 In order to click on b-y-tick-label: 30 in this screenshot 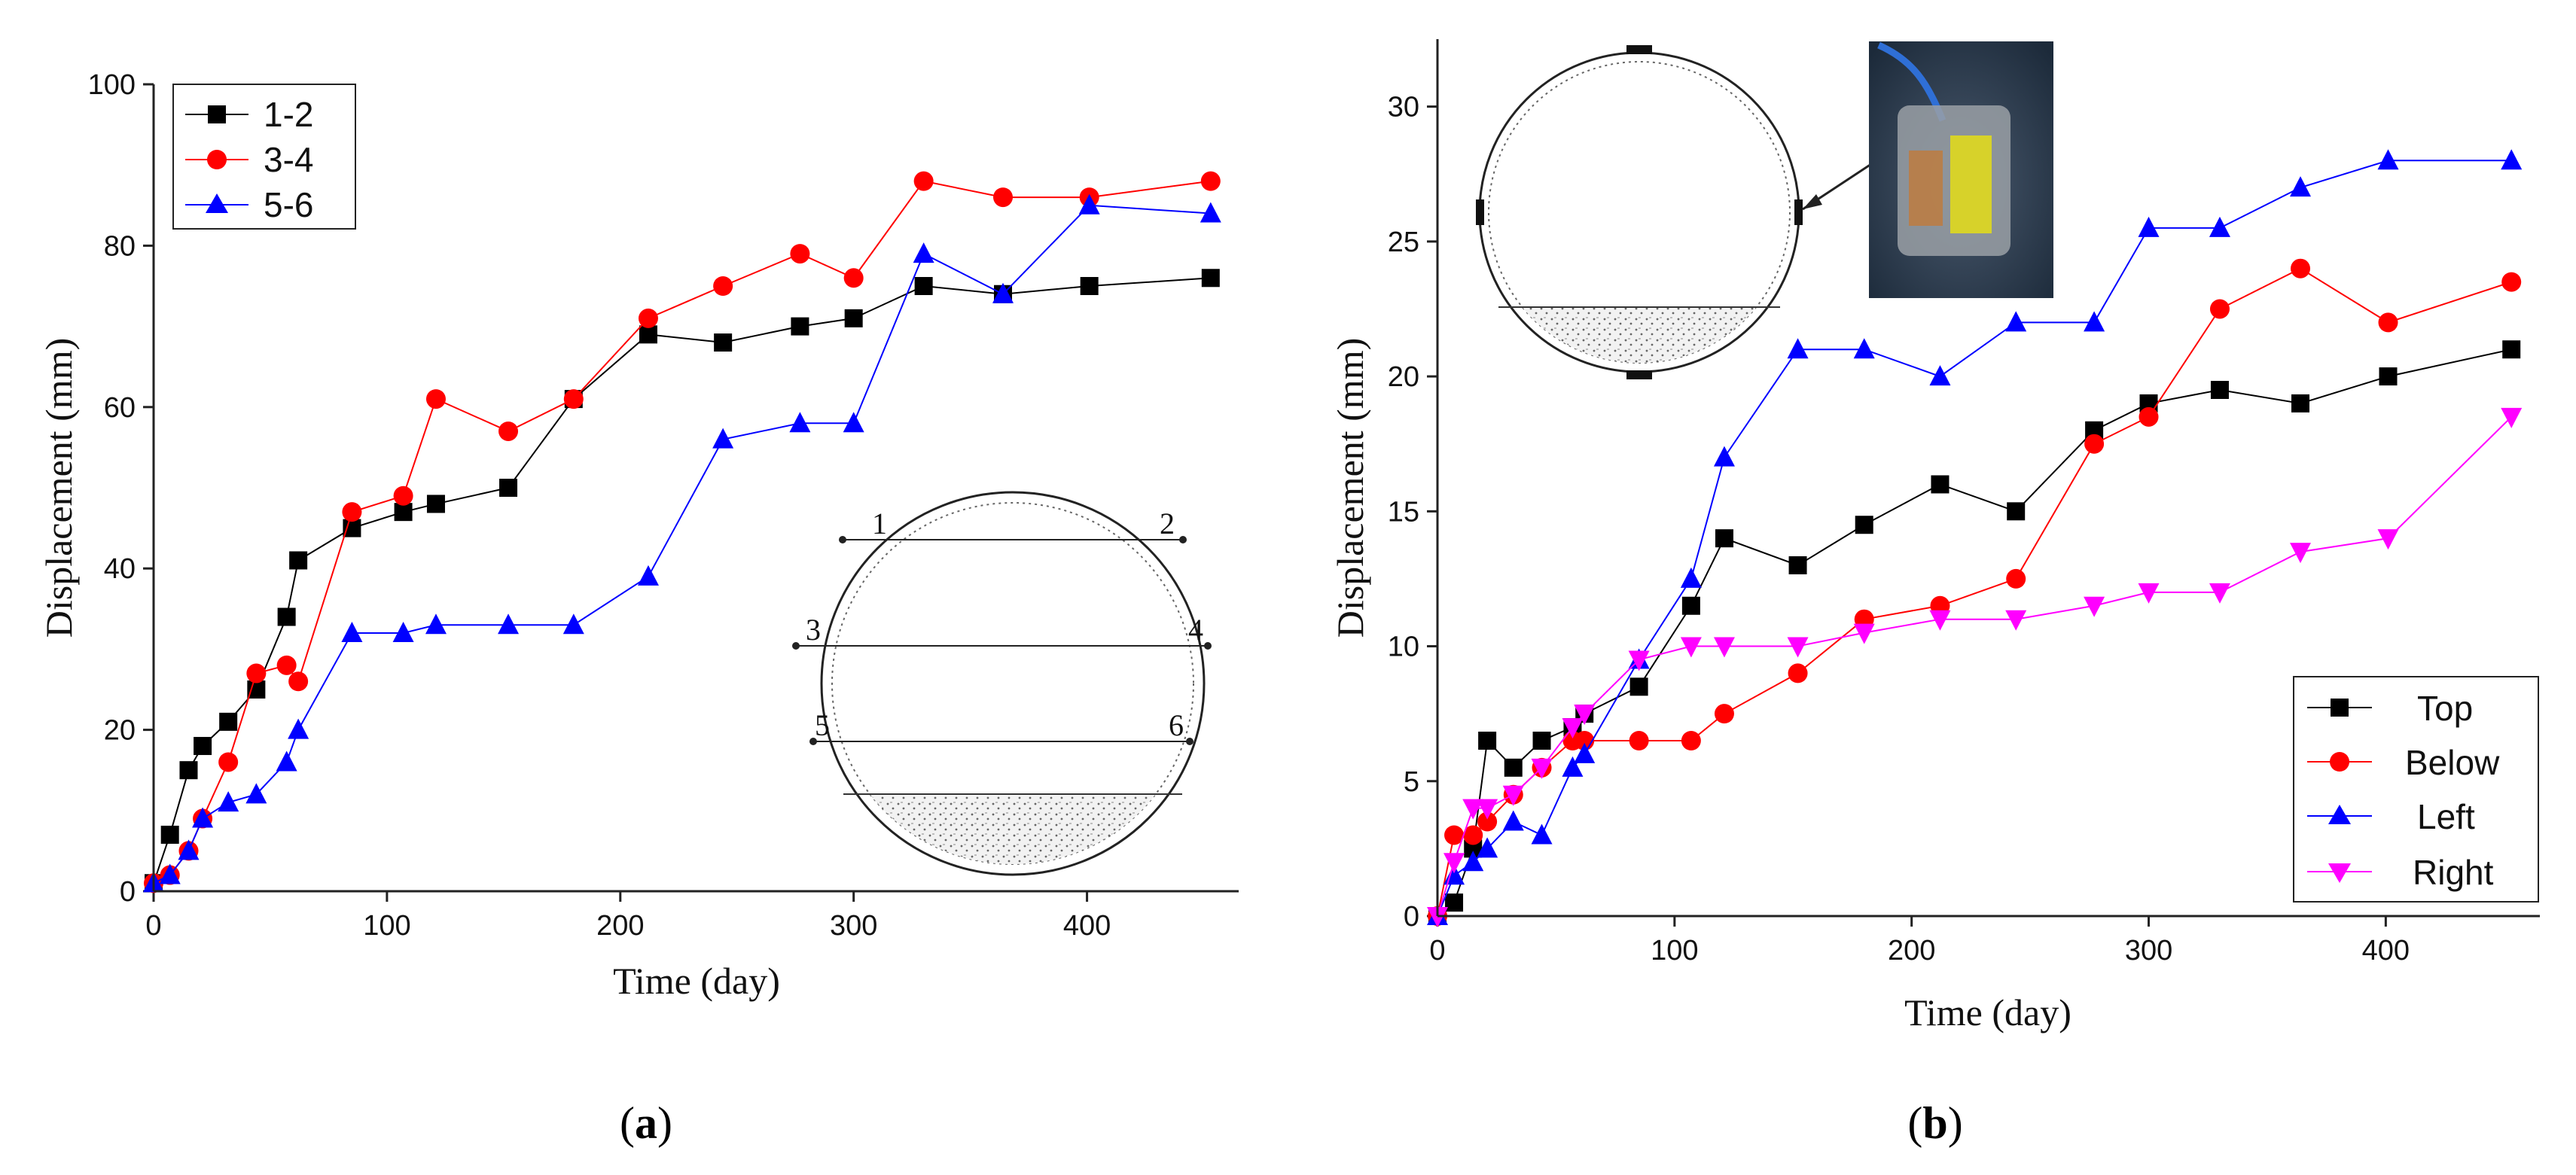, I will do `click(1403, 108)`.